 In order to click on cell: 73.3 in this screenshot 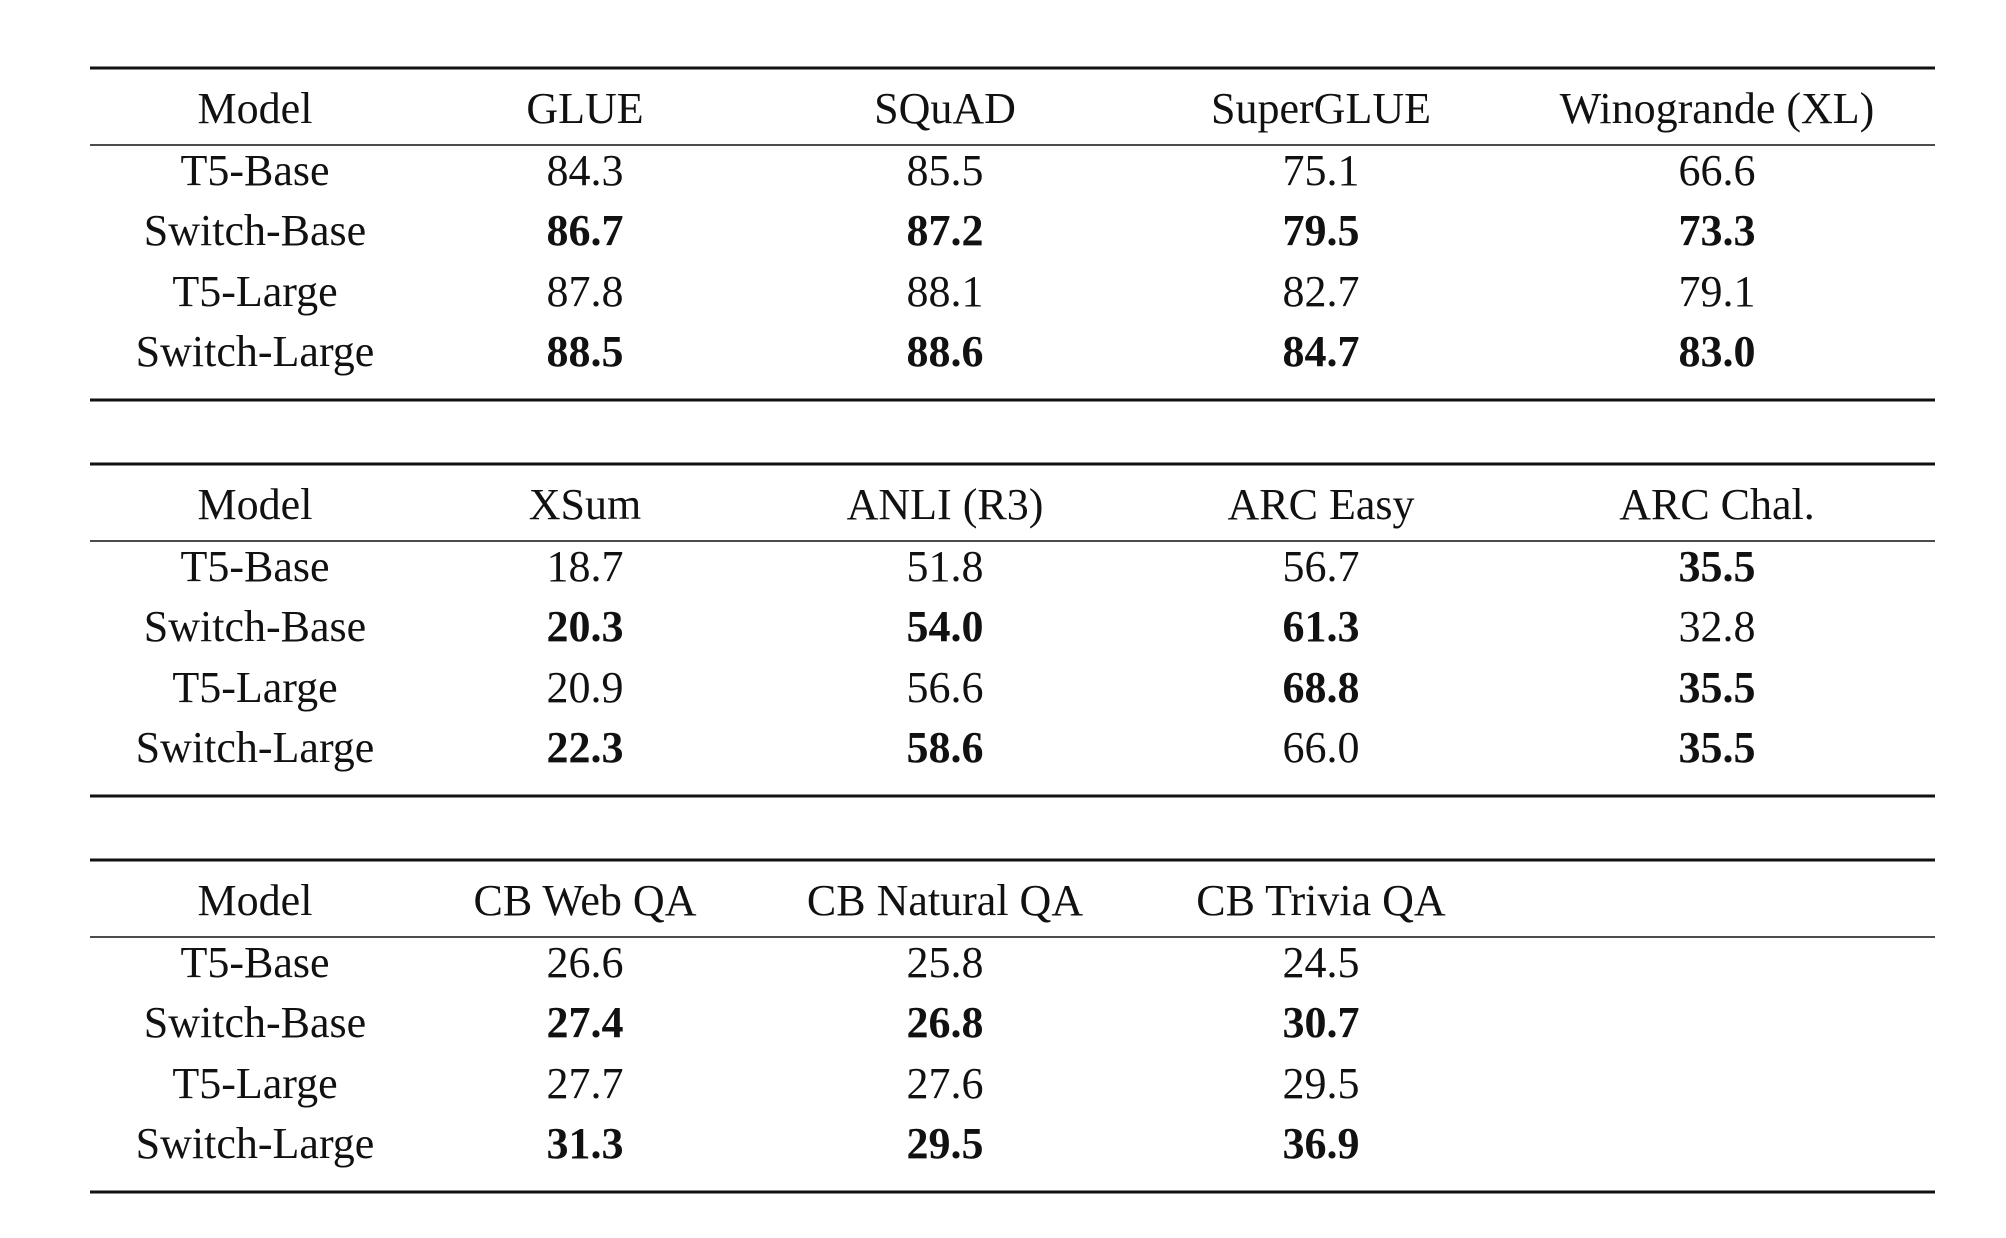, I will do `click(1717, 230)`.